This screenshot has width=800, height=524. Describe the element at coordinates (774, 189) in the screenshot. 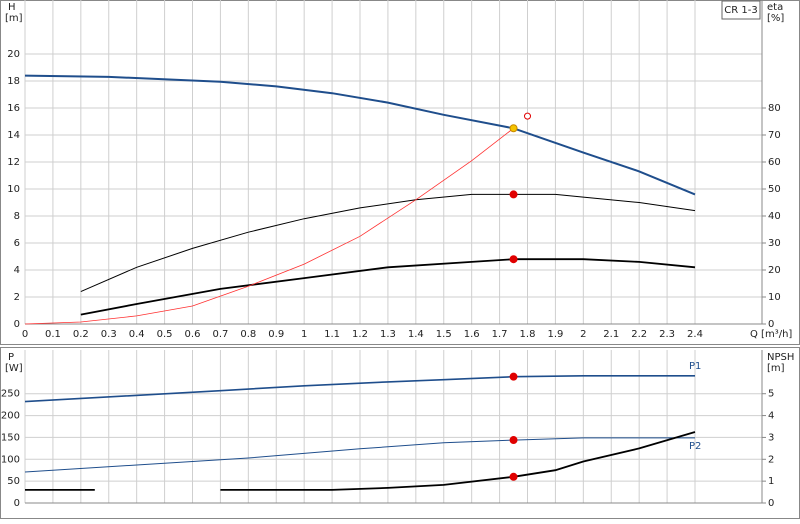

I see `y2-tick-label: 50` at that location.